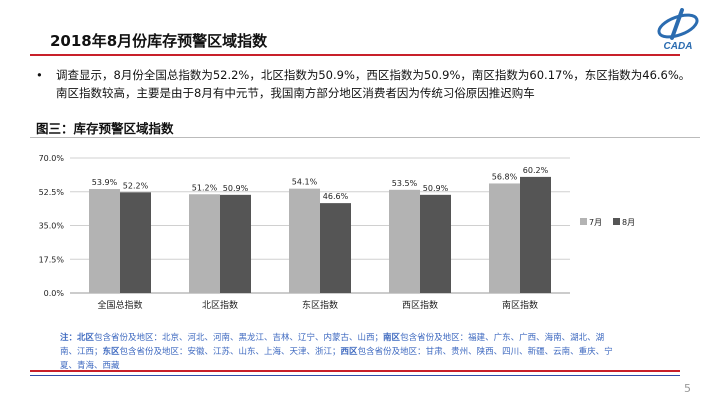 The width and height of the screenshot is (720, 405). Describe the element at coordinates (336, 359) in the screenshot. I see `note-west-text: 包含省份及地区：甘肃、贵州、陕西、四川、新疆、云南、重庆、宁夏、青海、西藏` at that location.